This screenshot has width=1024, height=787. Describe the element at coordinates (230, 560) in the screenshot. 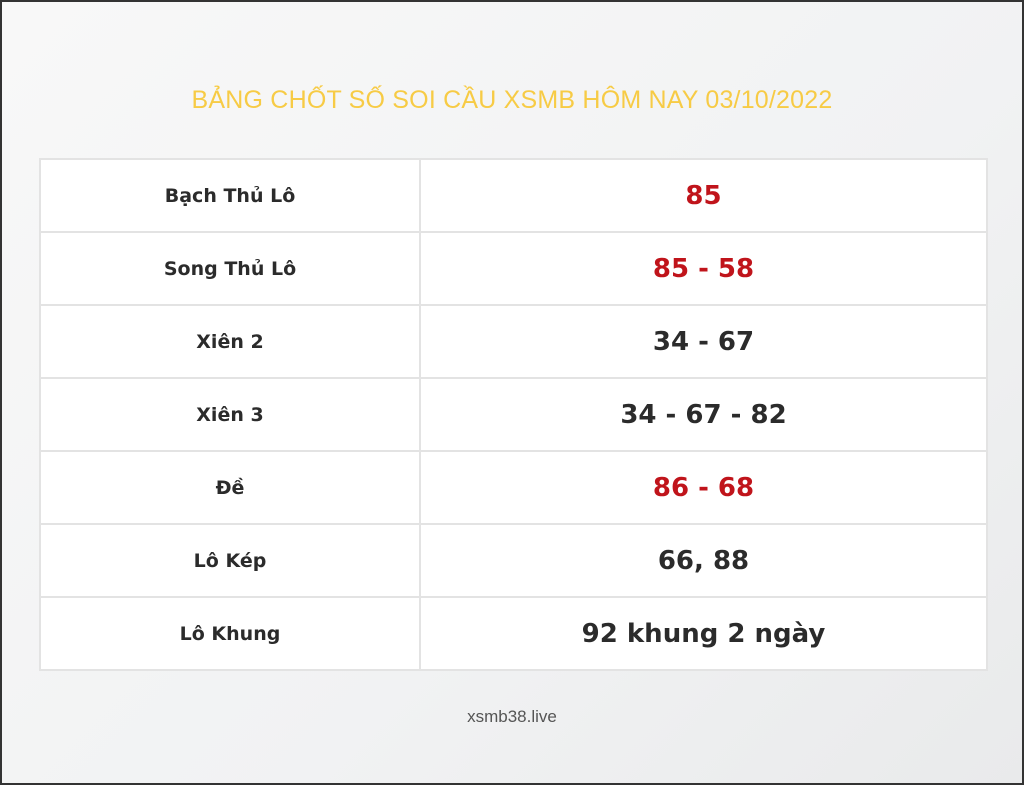

I see `row-label: Lô Kép` at that location.